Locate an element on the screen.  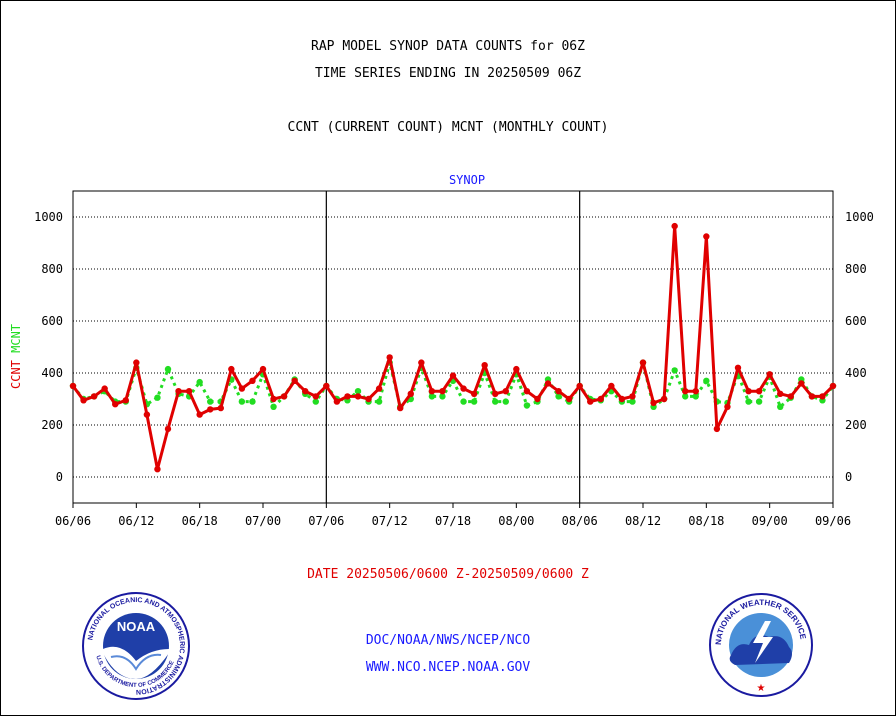
x-tick-label: 08/00 is located at coordinates (516, 521).